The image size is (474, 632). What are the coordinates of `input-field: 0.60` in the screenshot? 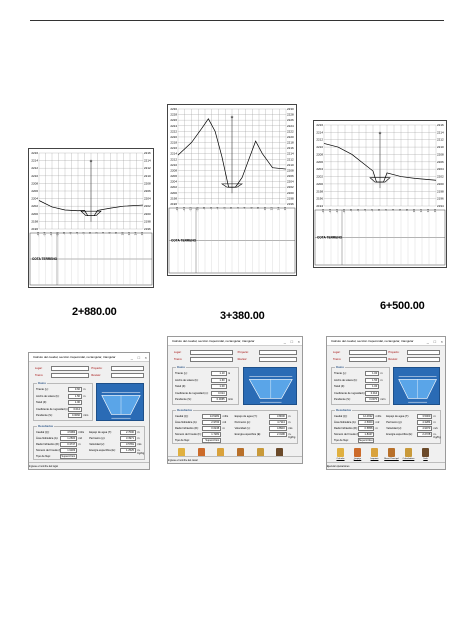 It's located at (74, 389).